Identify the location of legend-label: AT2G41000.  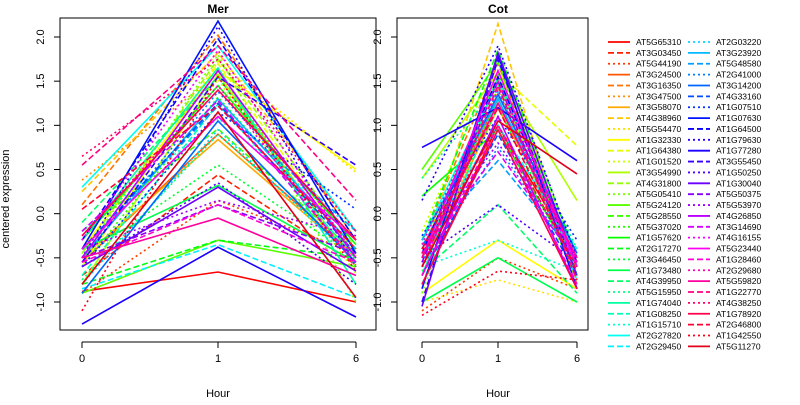
(738, 75).